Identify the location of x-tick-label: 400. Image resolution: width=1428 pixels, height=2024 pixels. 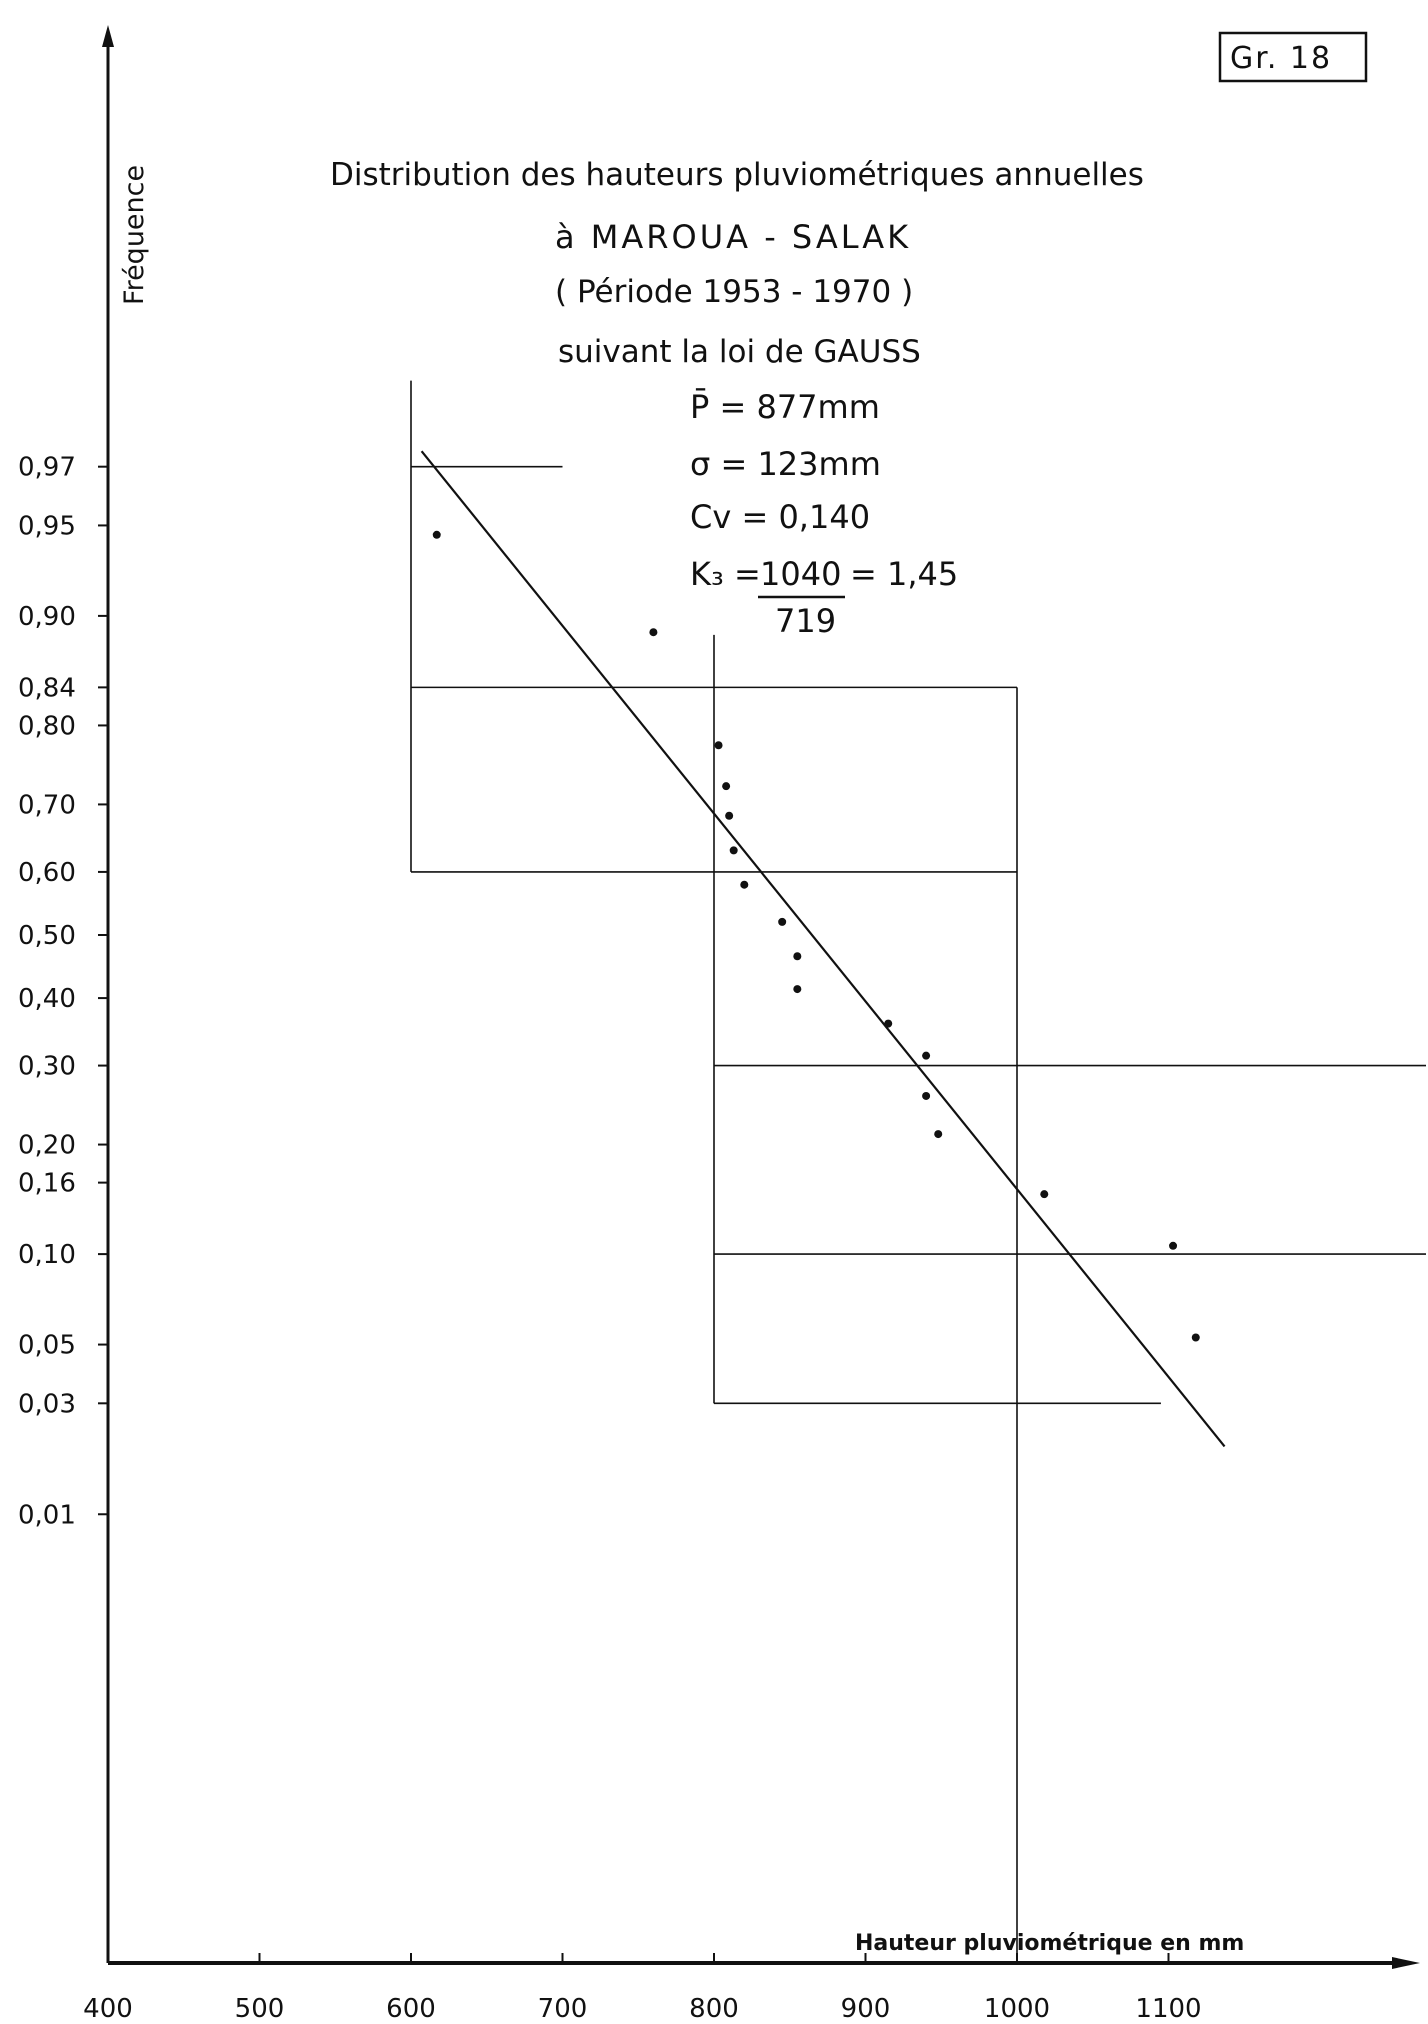
(108, 2009).